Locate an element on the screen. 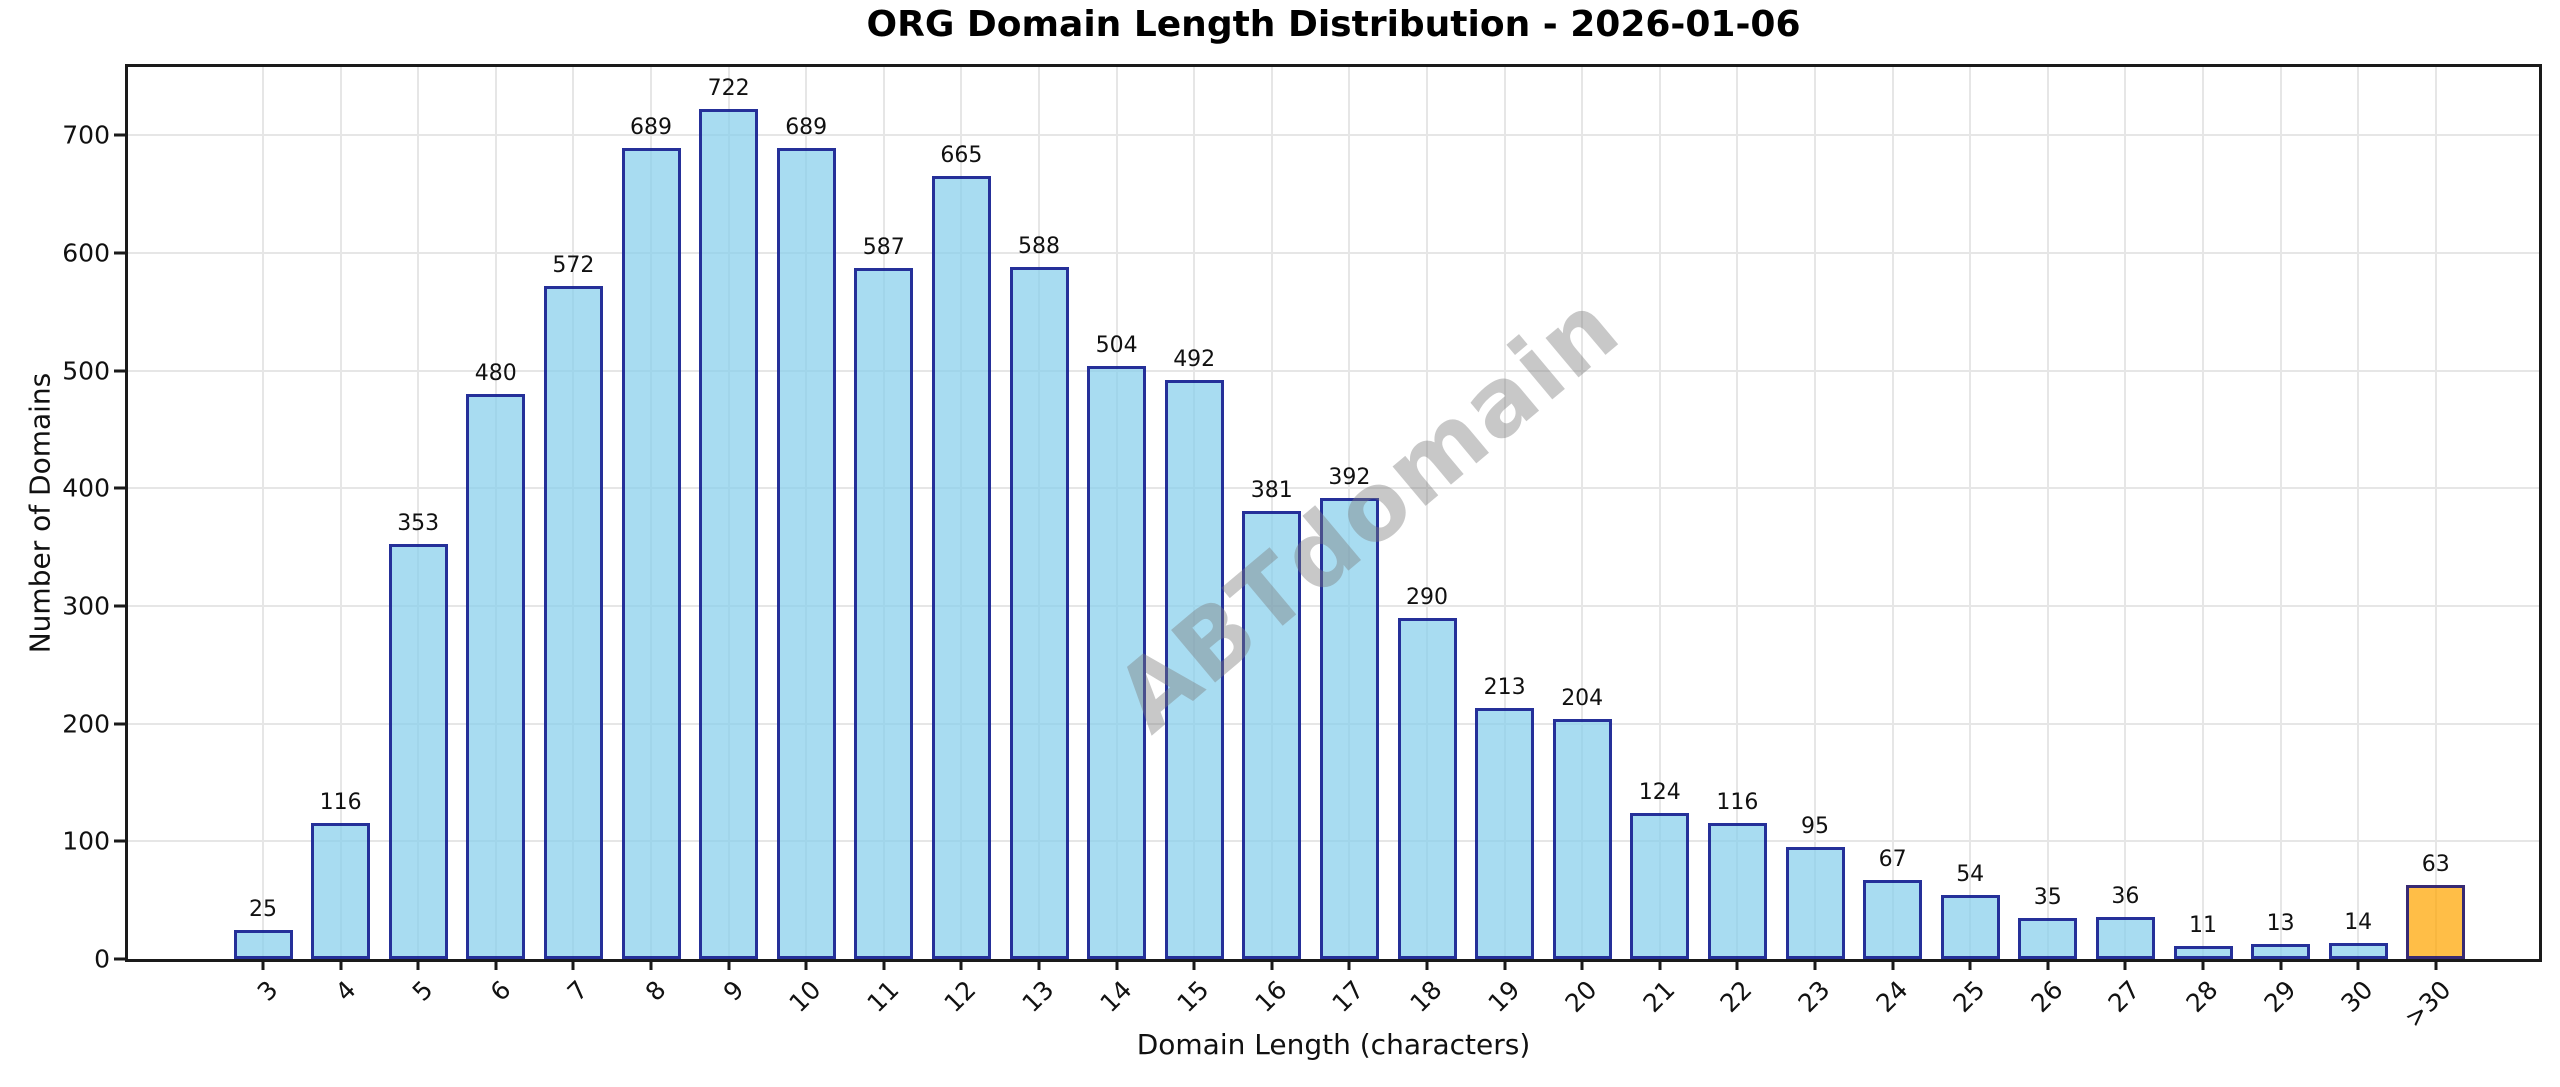 Image resolution: width=2560 pixels, height=1087 pixels. y-tick-label: 100 is located at coordinates (86, 841).